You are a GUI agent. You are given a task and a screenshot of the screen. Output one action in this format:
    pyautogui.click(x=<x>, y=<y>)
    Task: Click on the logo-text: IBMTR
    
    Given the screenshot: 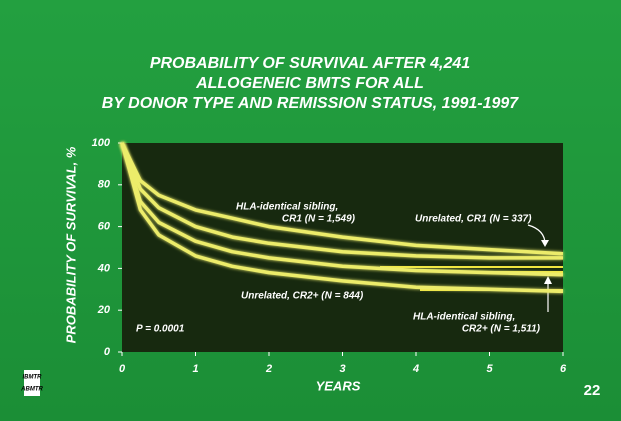 What is the action you would take?
    pyautogui.click(x=33, y=378)
    